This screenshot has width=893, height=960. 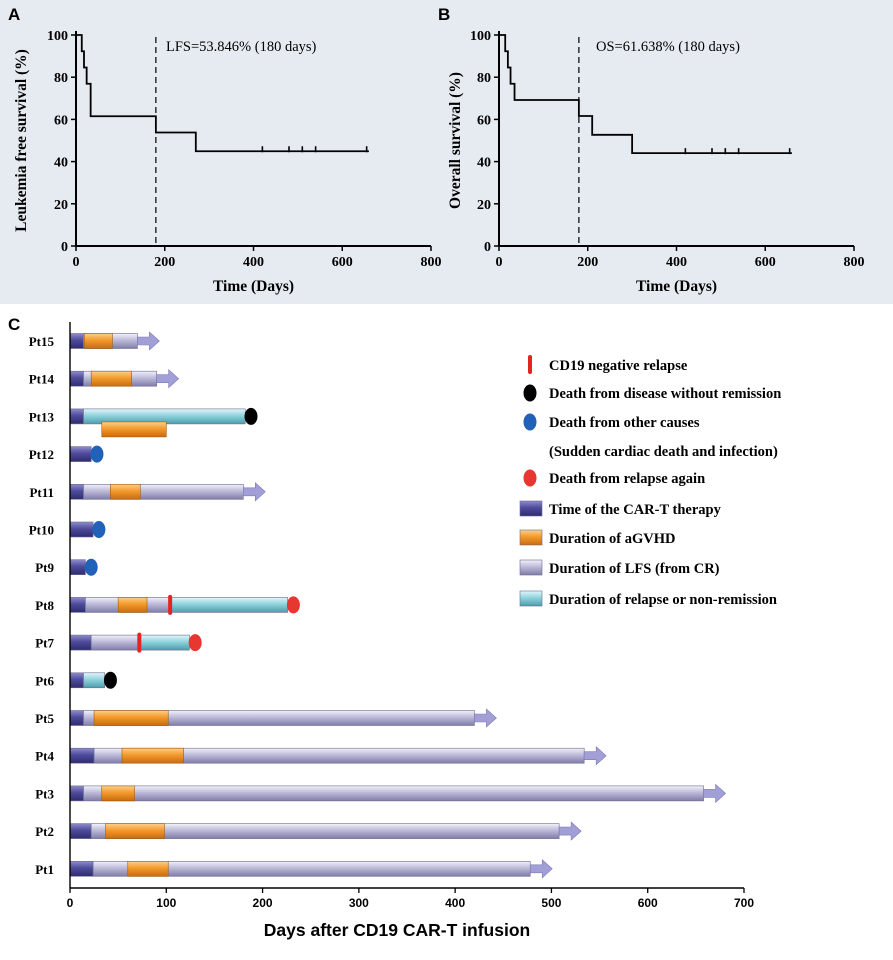 I want to click on panel-b-survival-curve, so click(x=645, y=94).